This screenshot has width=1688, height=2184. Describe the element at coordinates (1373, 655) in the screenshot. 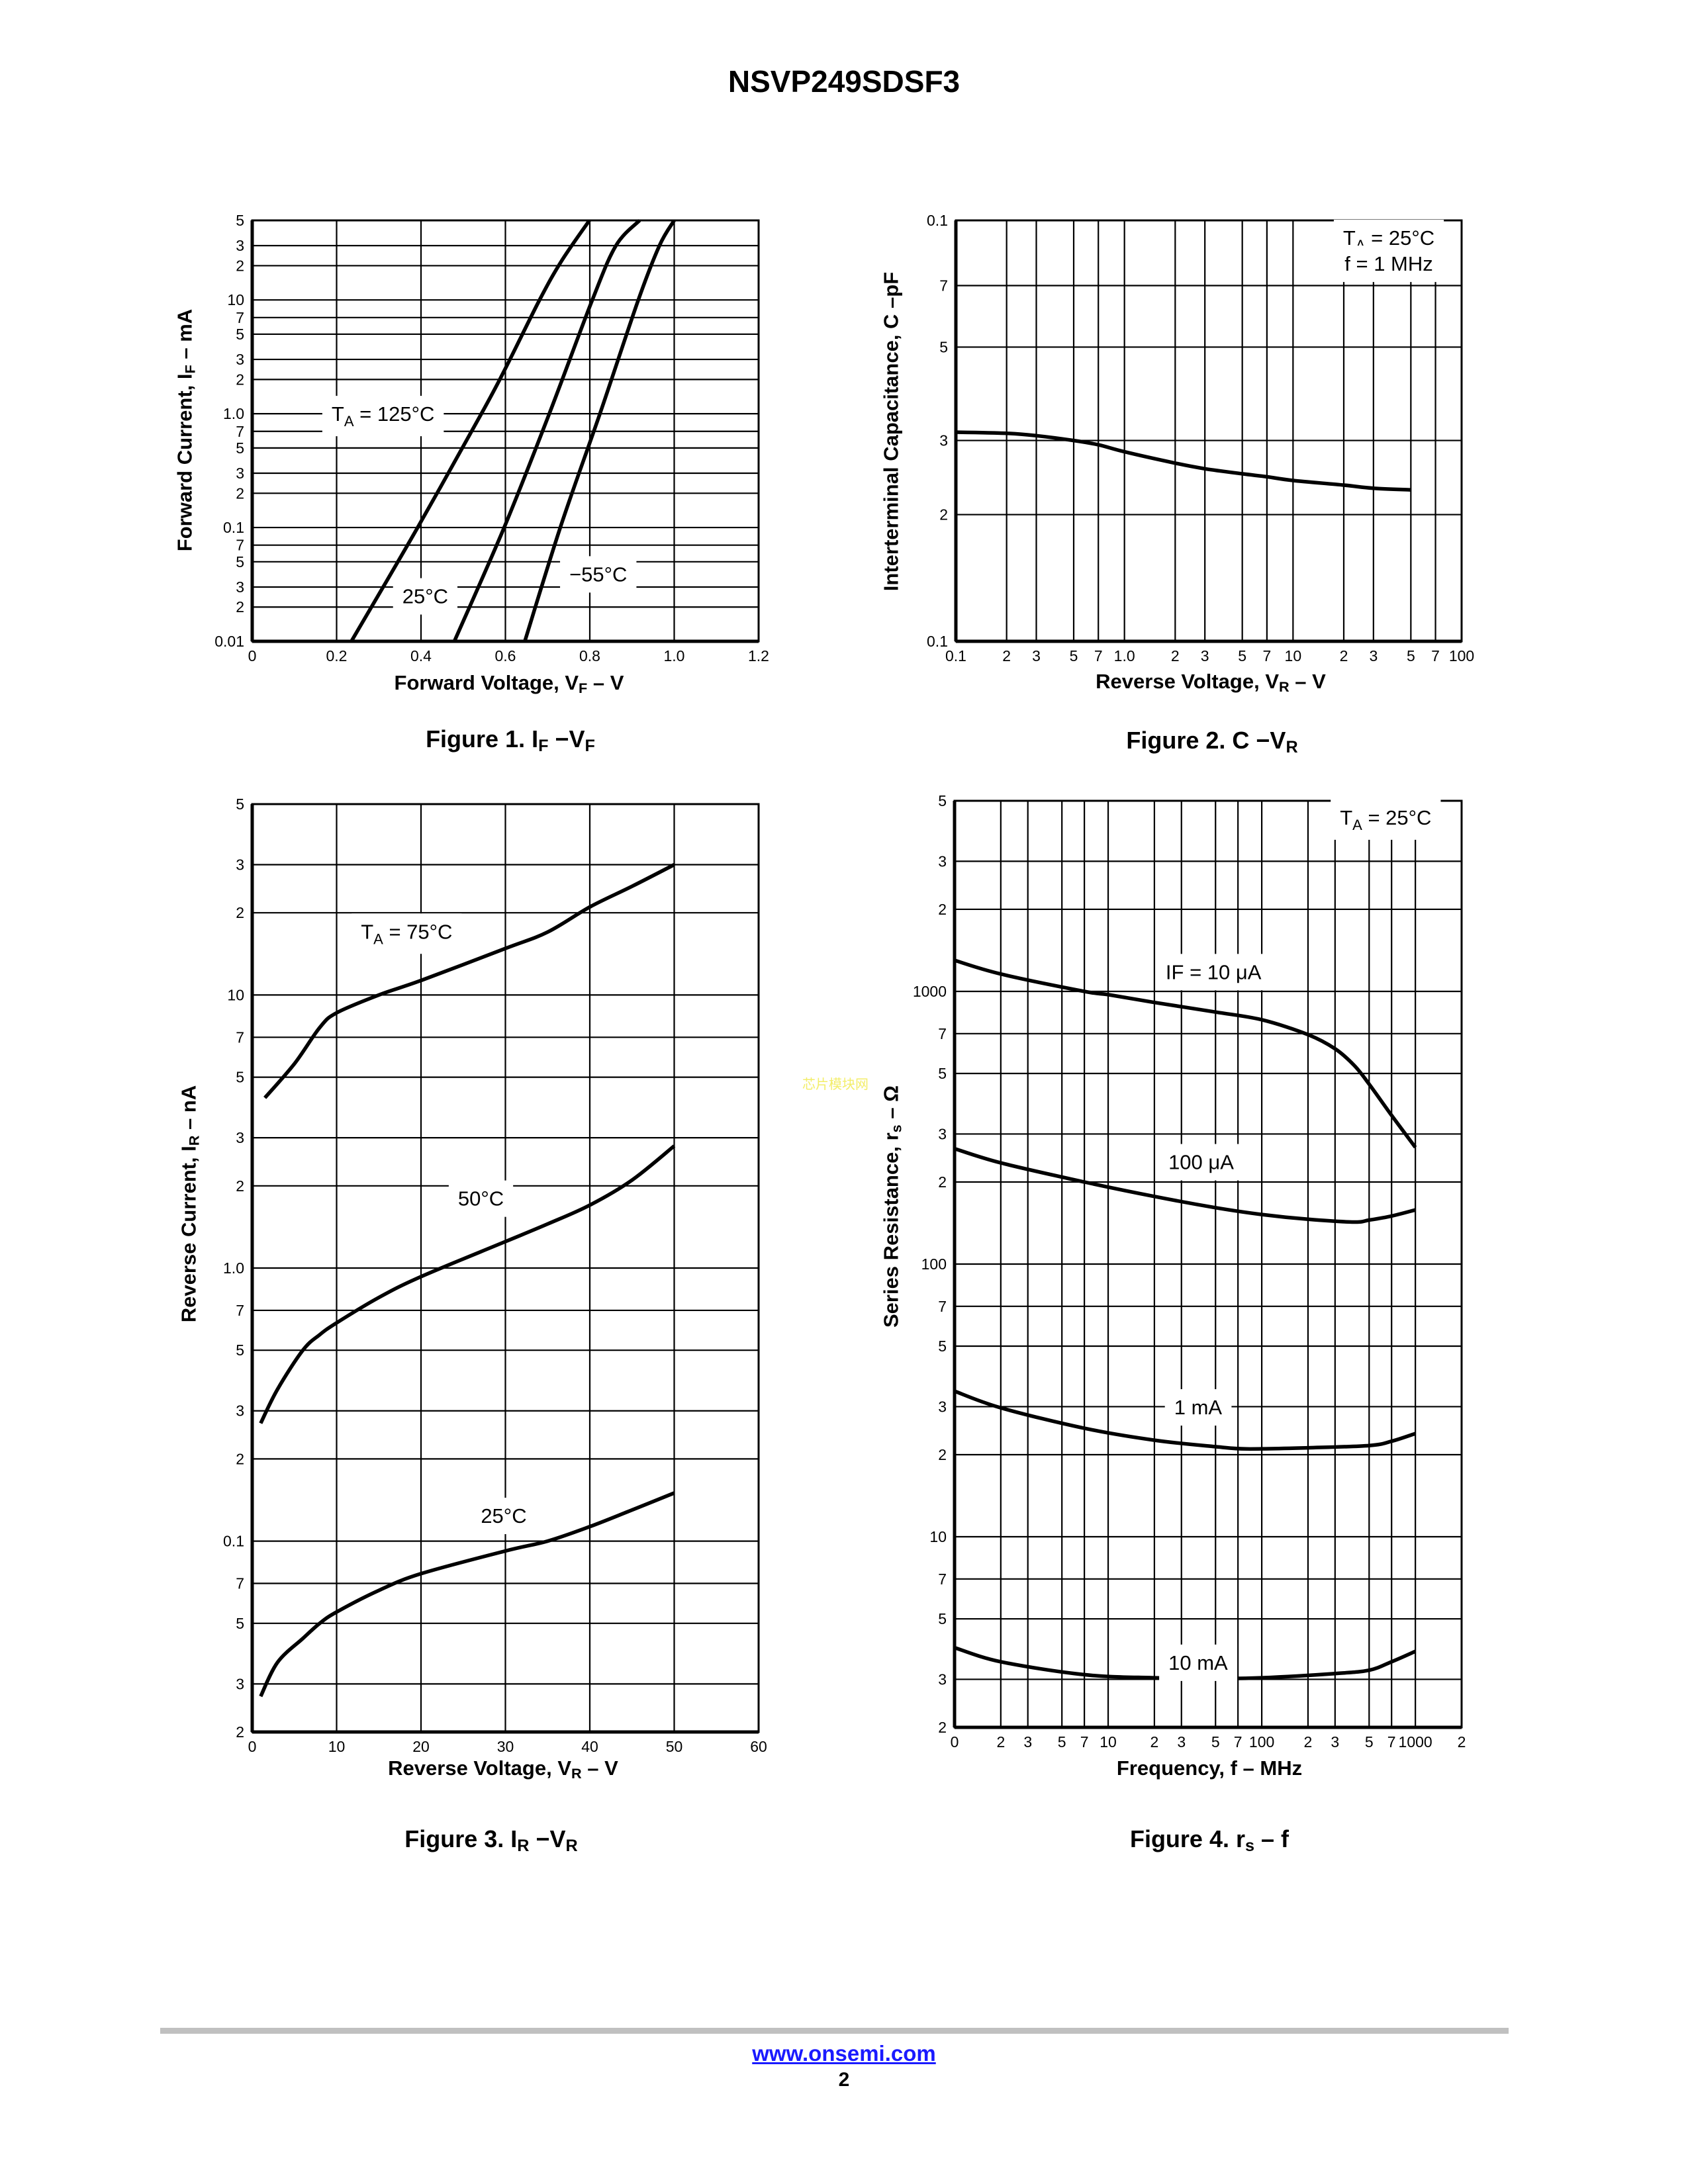

I see `x-tick-label: 3` at that location.